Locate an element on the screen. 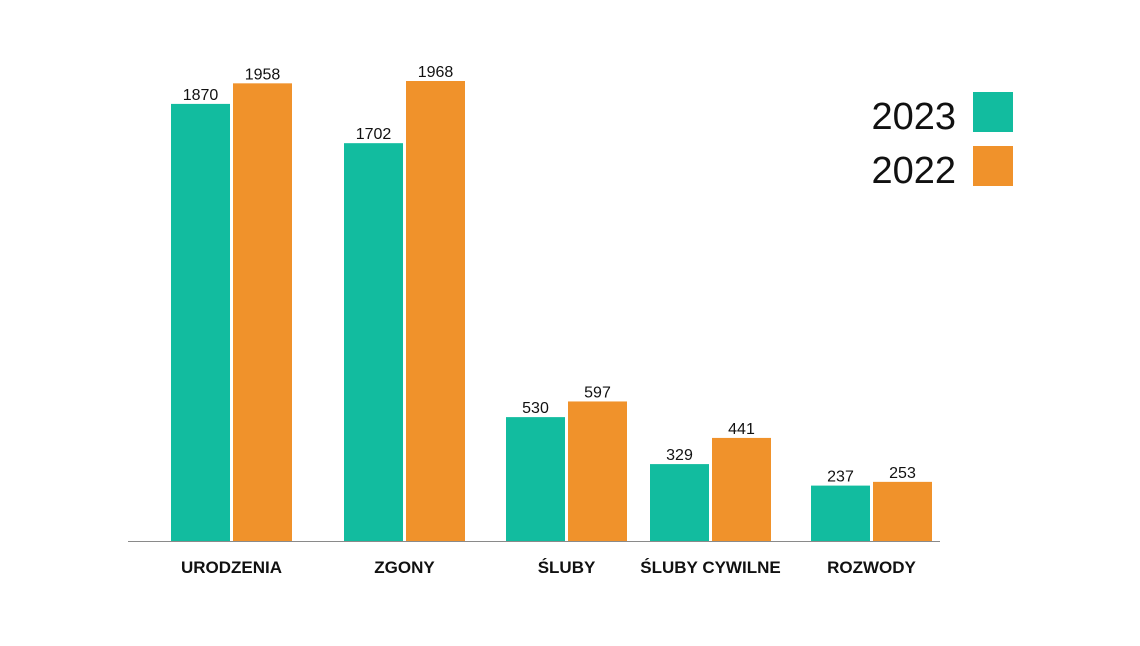  data-label: 237 is located at coordinates (840, 477).